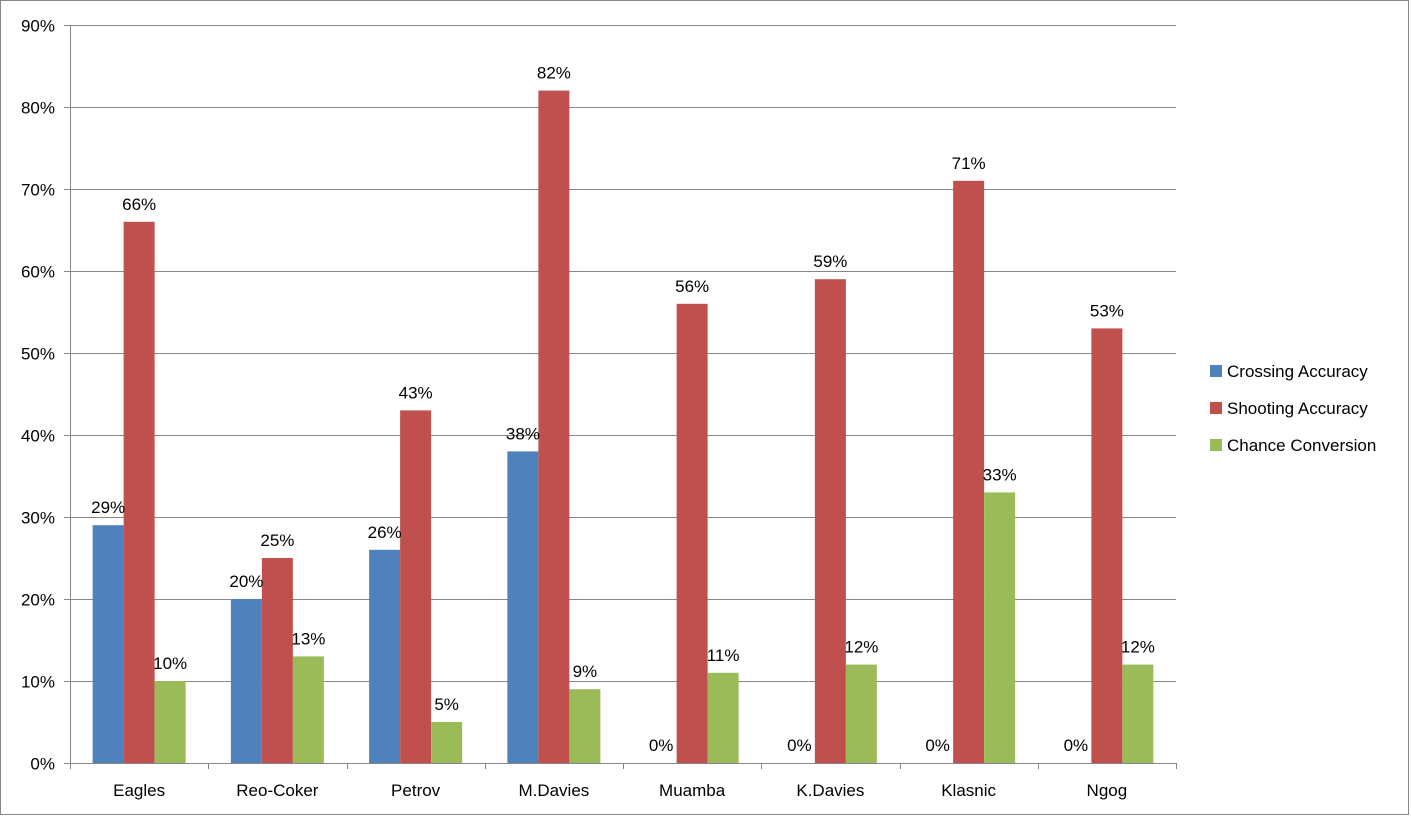 This screenshot has height=817, width=1411. Describe the element at coordinates (38, 436) in the screenshot. I see `y-tick-label: 40%` at that location.